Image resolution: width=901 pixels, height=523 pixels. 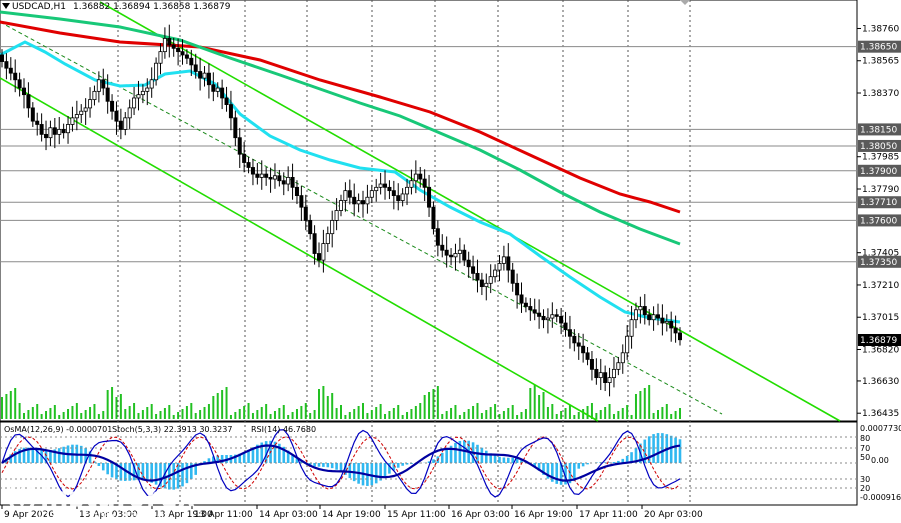 I want to click on price-tick-label: 1.37210, so click(x=880, y=286).